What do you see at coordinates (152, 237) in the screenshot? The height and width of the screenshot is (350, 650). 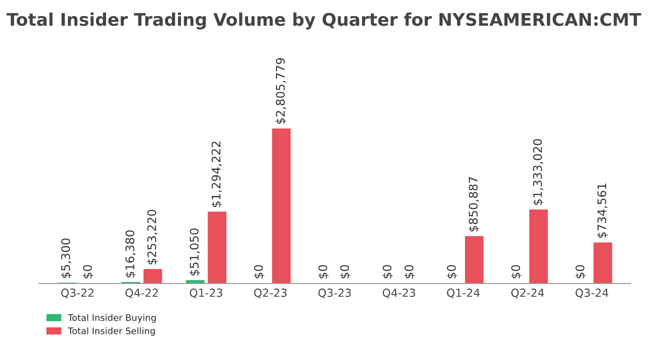 I see `data-label: $253,220` at bounding box center [152, 237].